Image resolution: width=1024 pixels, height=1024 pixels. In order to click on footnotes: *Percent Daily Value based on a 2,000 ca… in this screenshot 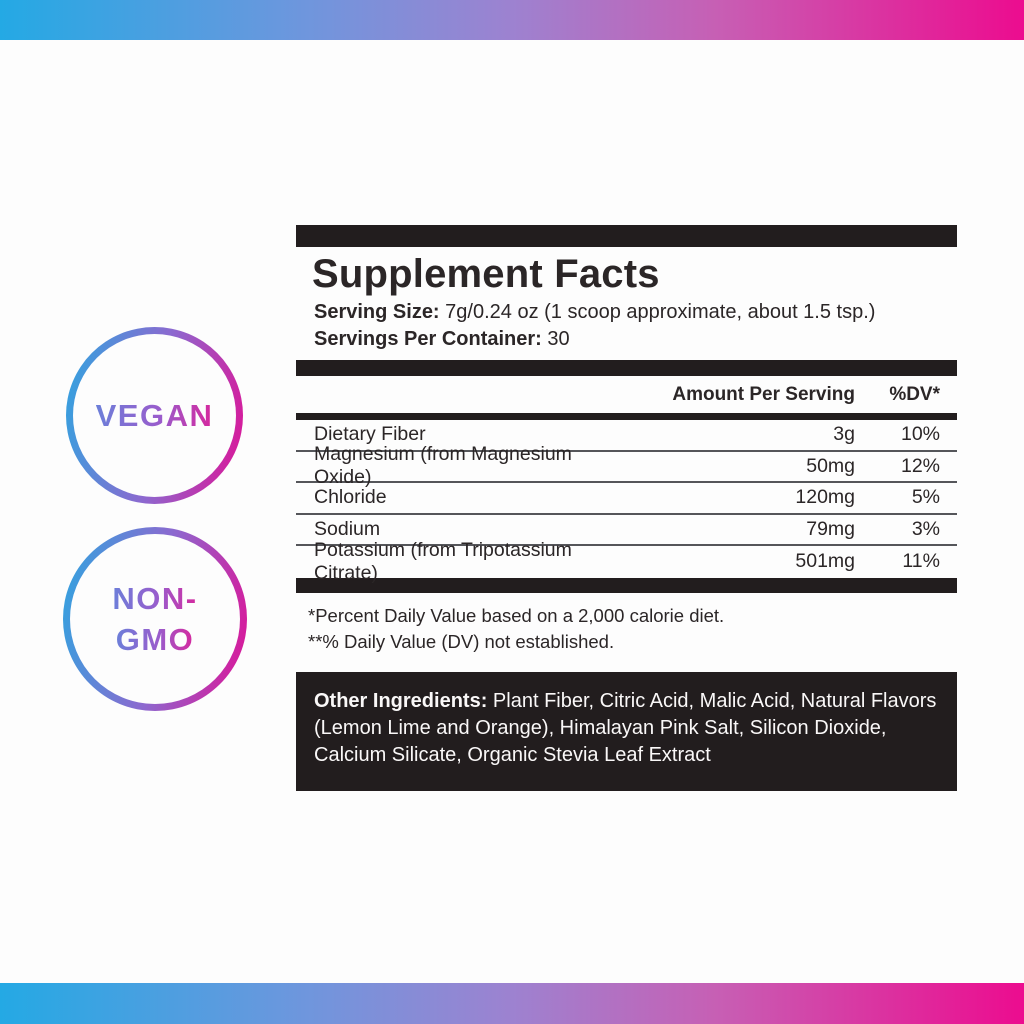, I will do `click(626, 629)`.